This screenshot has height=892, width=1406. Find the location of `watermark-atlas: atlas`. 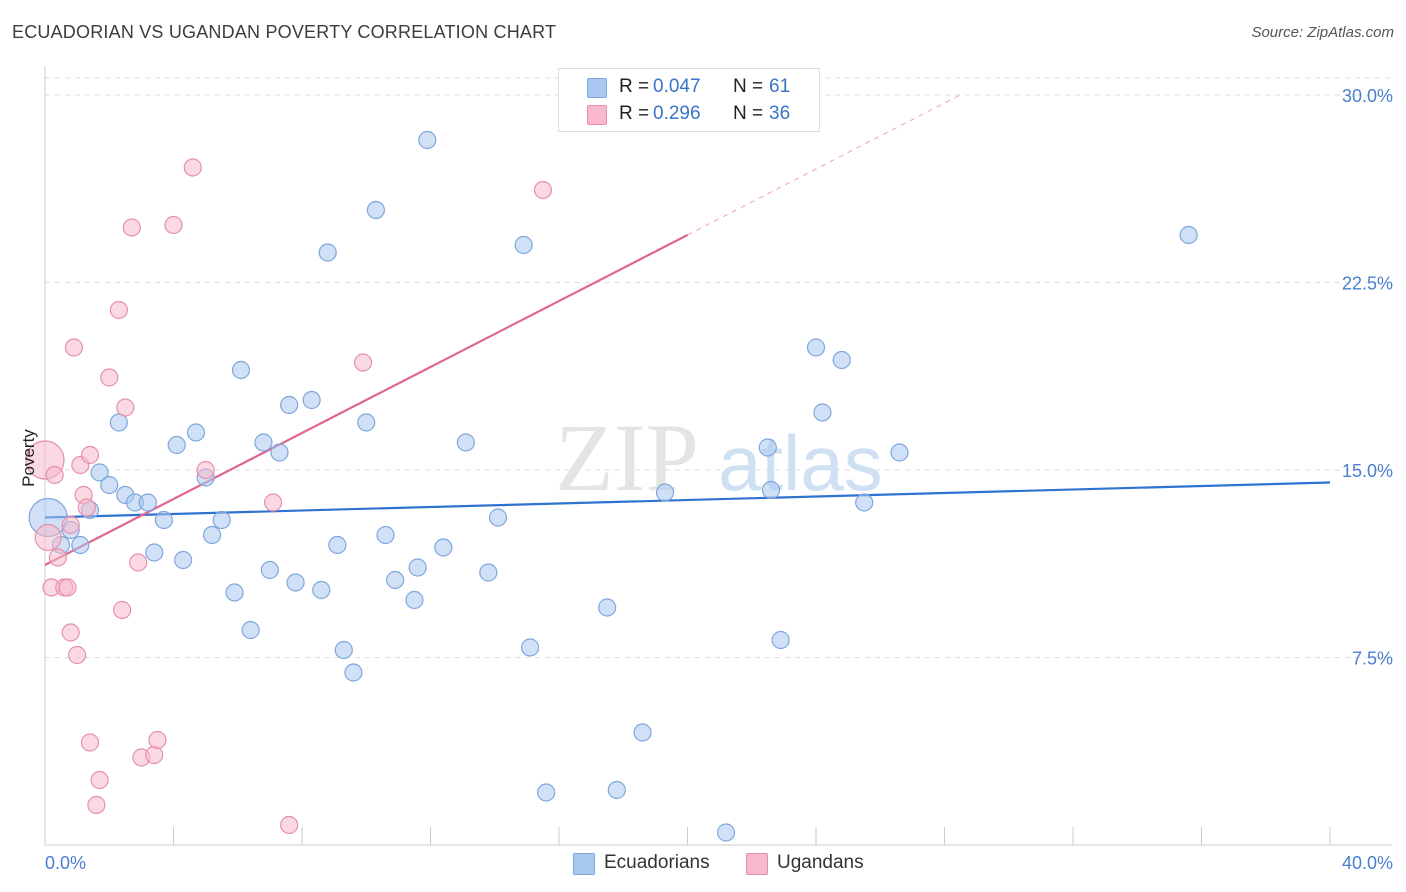

watermark-atlas: atlas is located at coordinates (800, 463).